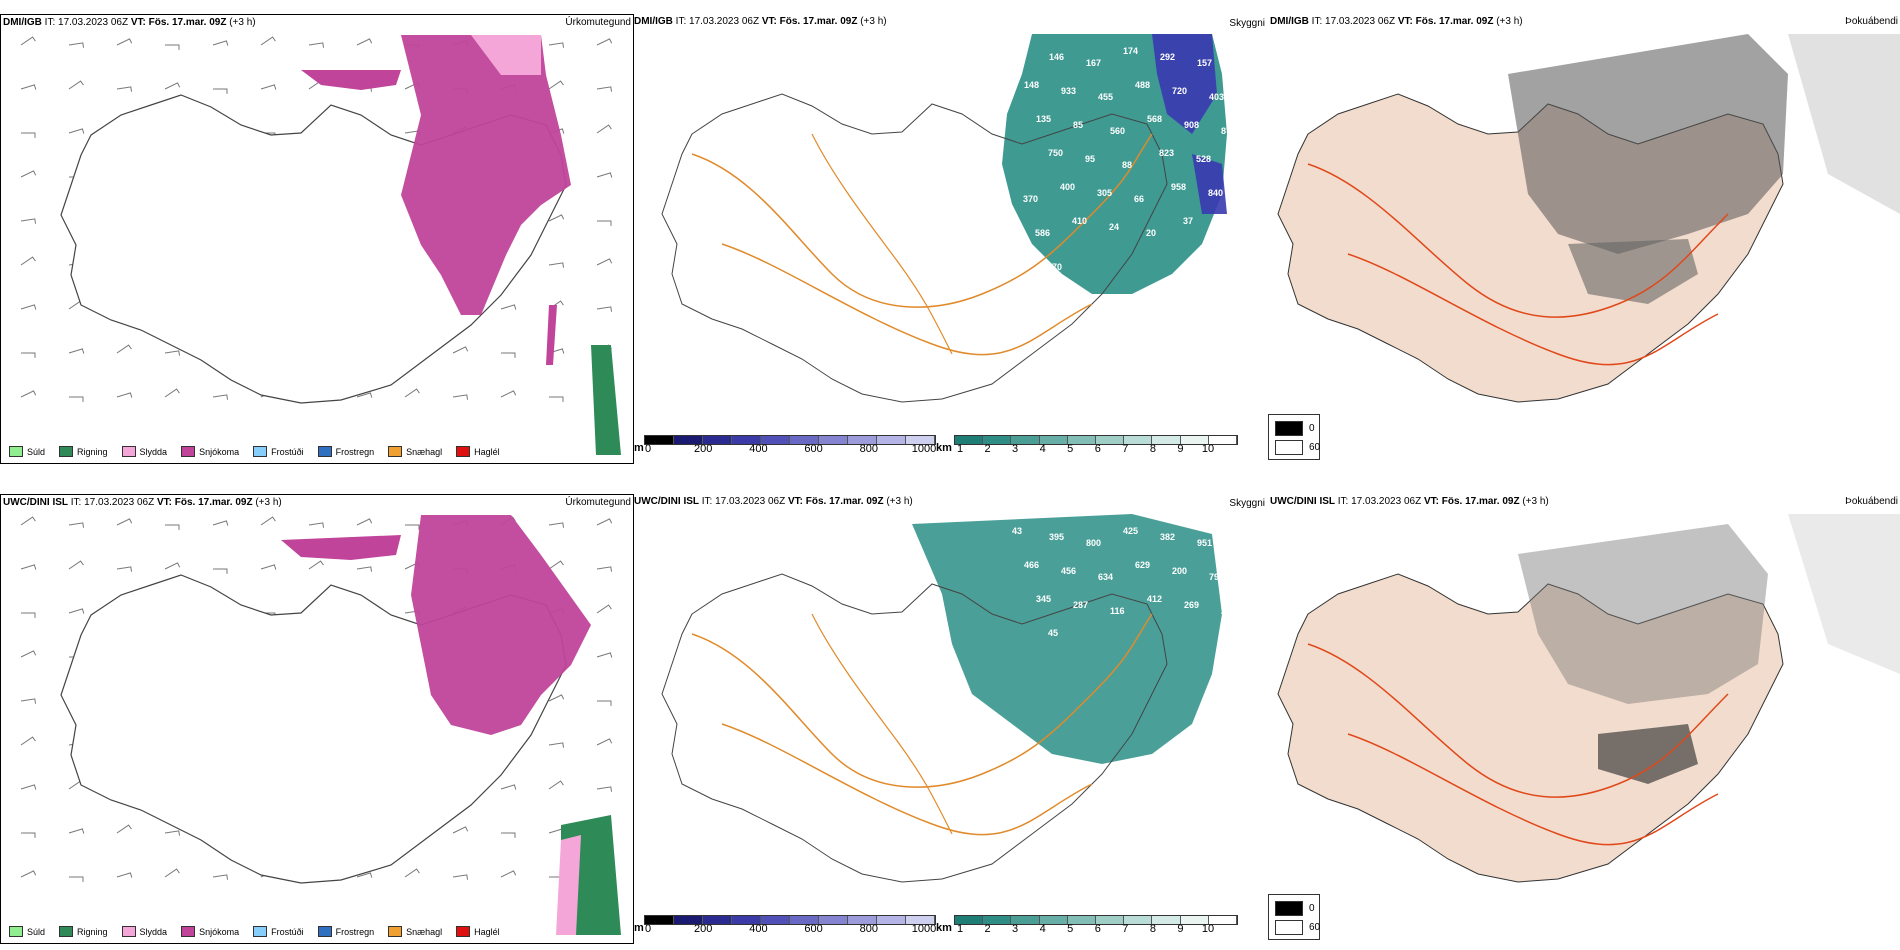 This screenshot has height=950, width=1900. I want to click on iceland-outline, so click(914, 728).